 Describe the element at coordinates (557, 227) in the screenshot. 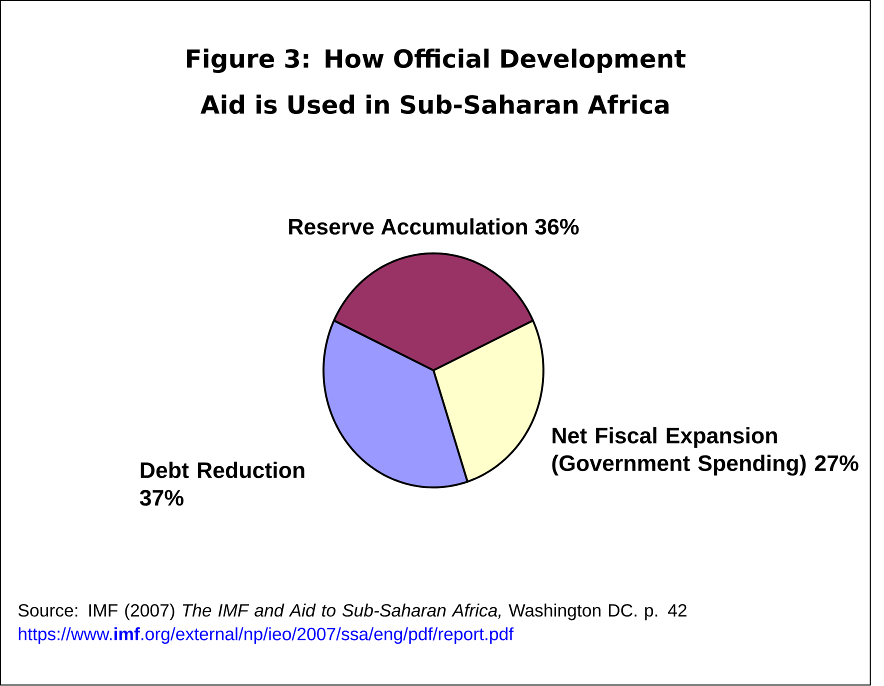

I see `data-label: 36%` at that location.